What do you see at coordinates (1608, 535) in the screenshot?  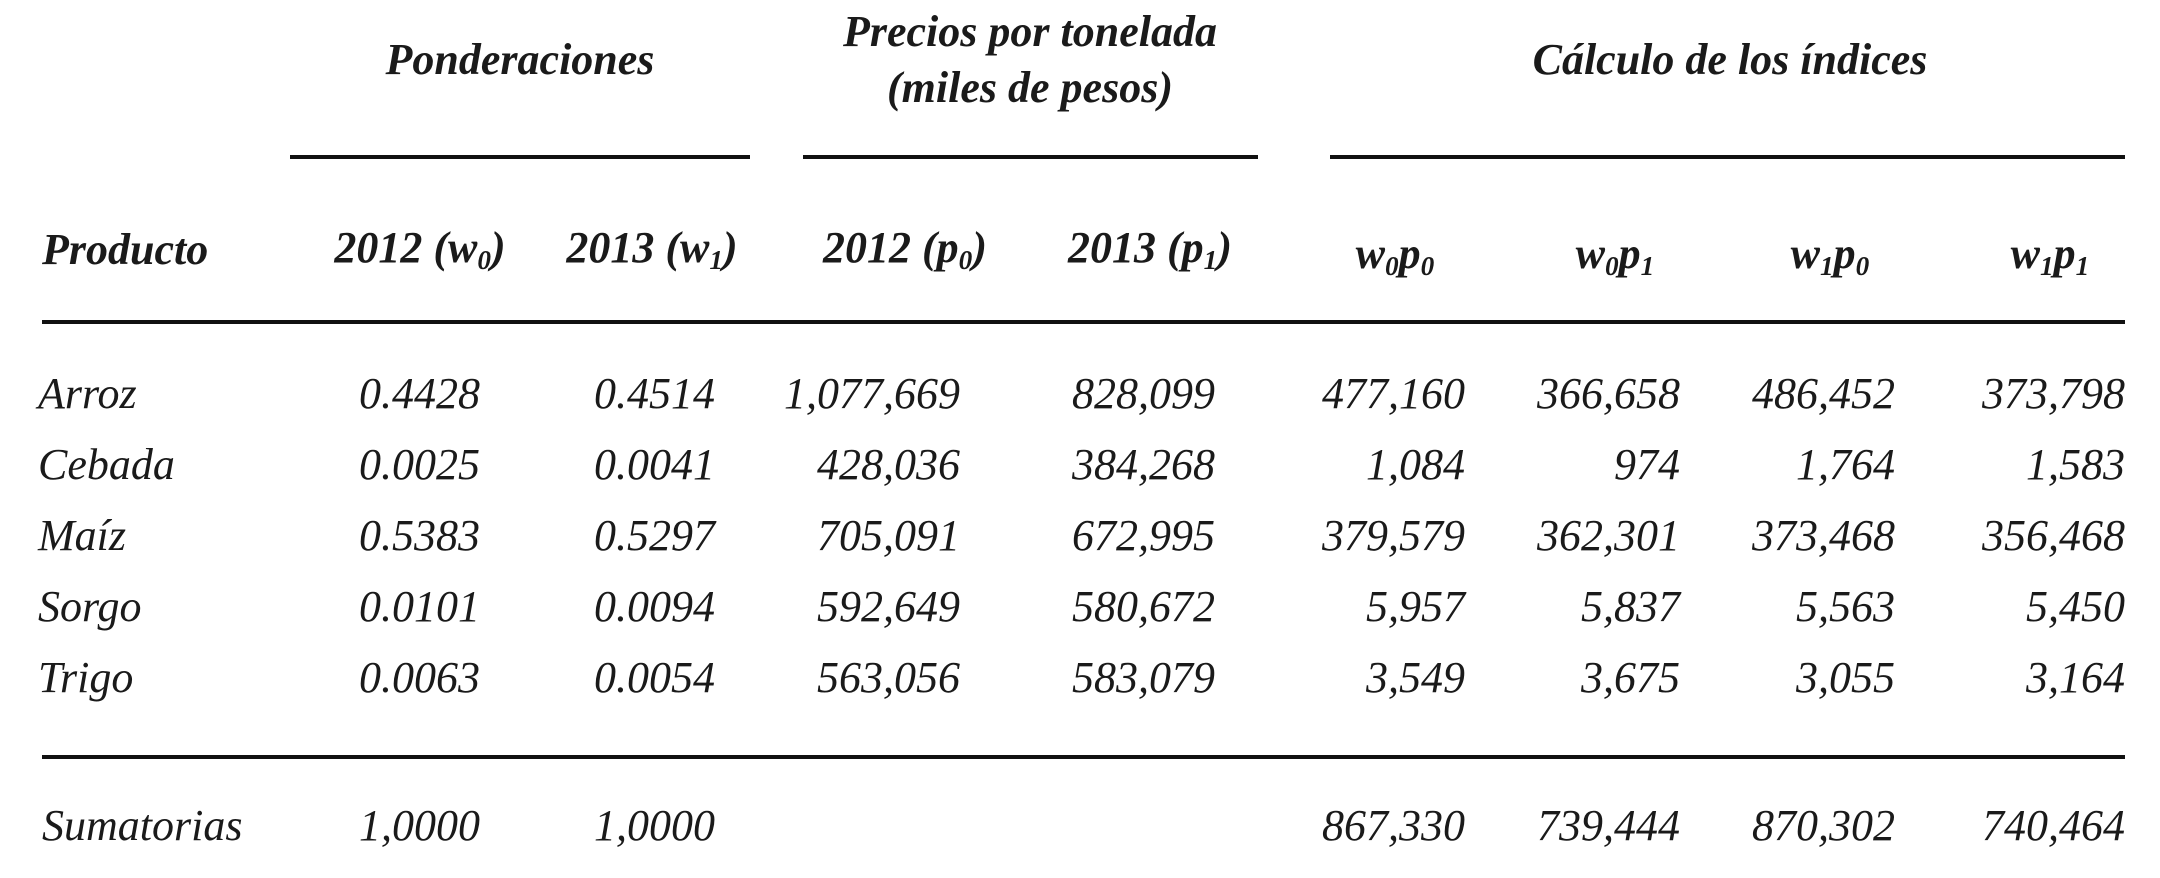 I see `cell-w0p1: 362,301` at bounding box center [1608, 535].